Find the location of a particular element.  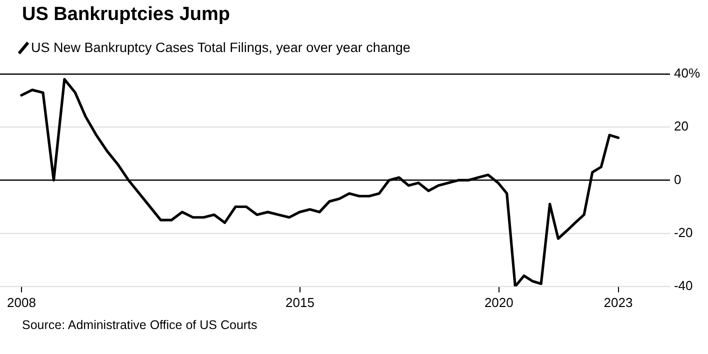

x-tick-label: 2008 is located at coordinates (21, 302).